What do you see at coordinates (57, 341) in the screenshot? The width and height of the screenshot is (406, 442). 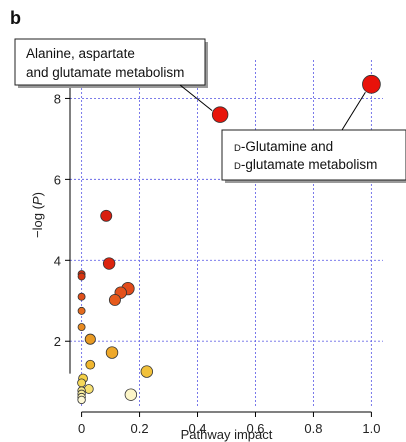 I see `y-tick-label: 2` at bounding box center [57, 341].